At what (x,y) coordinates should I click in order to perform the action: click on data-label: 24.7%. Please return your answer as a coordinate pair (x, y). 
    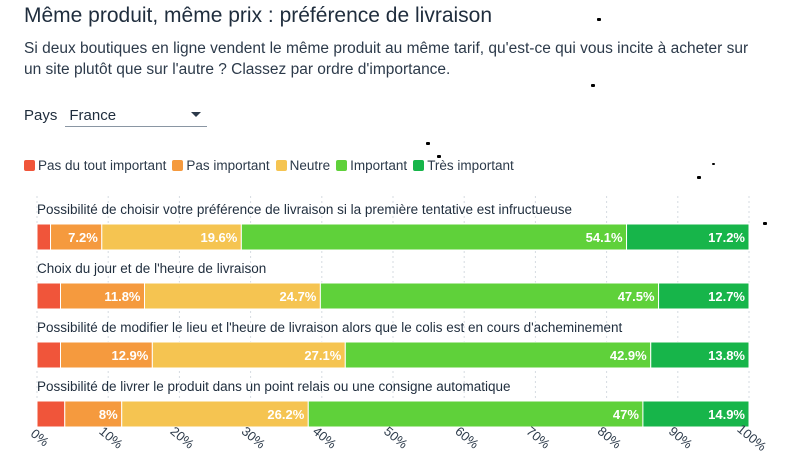
    Looking at the image, I should click on (298, 296).